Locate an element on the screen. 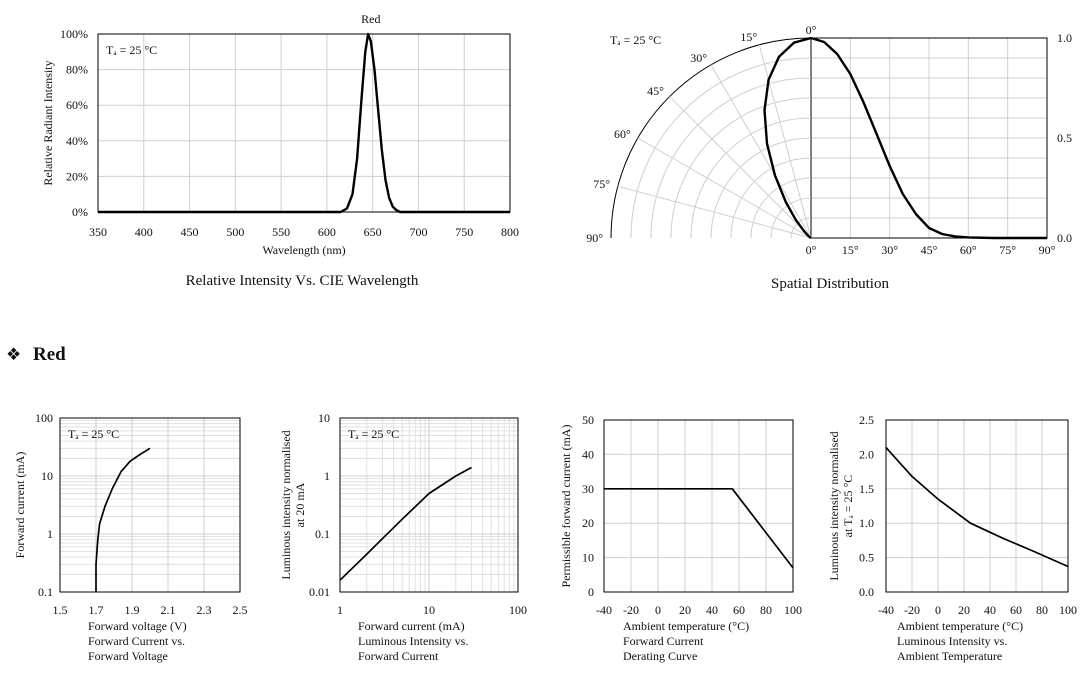 This screenshot has height=681, width=1086. y-tick-label: 100 is located at coordinates (44, 418).